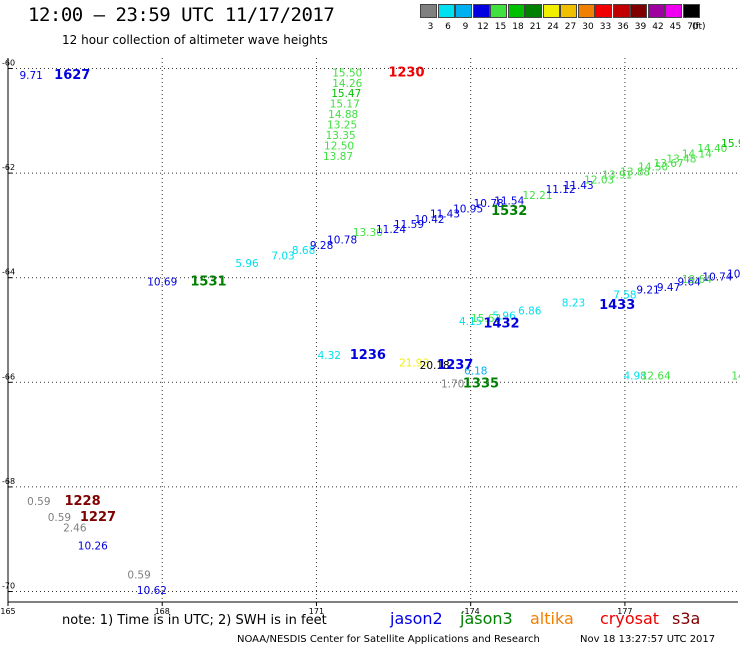  Describe the element at coordinates (343, 115) in the screenshot. I see `wave-height-point: 14.88` at that location.